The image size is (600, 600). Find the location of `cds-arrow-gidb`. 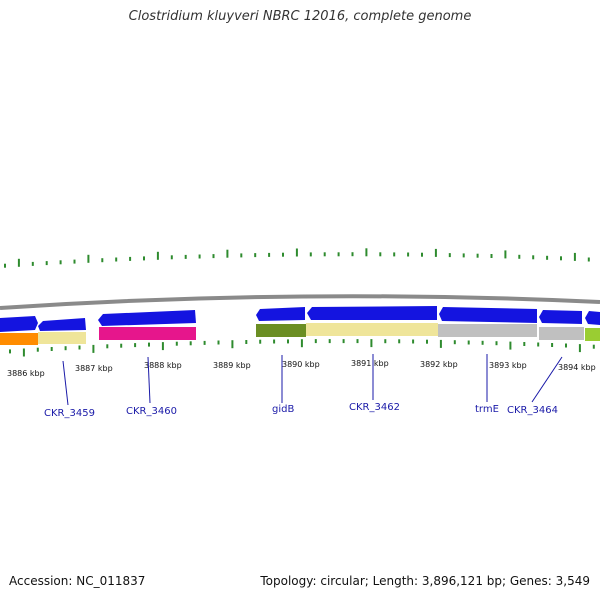

cds-arrow-gidb is located at coordinates (280, 314).